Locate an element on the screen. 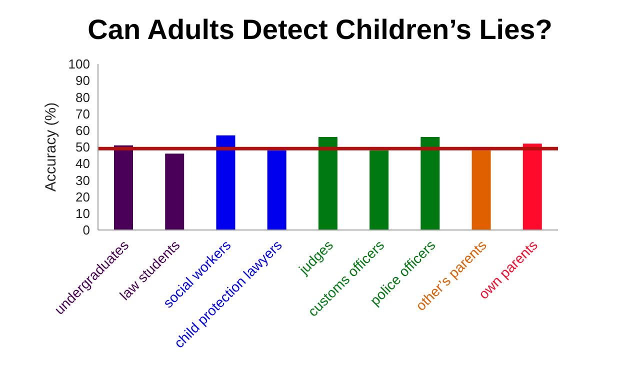  y-tick-label: 10 is located at coordinates (83, 214).